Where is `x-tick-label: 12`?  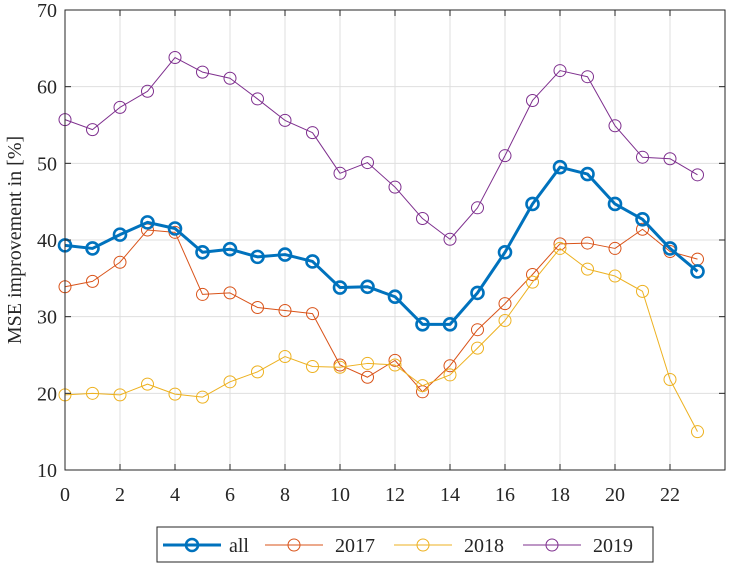 x-tick-label: 12 is located at coordinates (395, 495).